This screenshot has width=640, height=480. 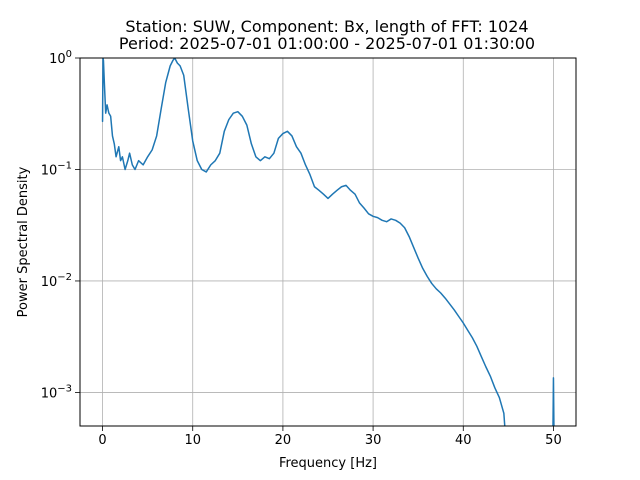 I want to click on x-axis-label: Frequency [Hz], so click(x=328, y=463).